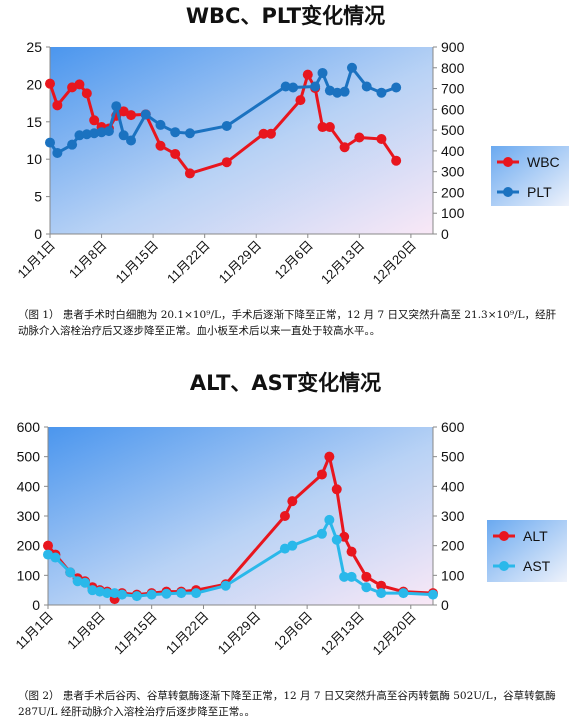  I want to click on chart2-title: ALT、AST变化情况, so click(285, 383).